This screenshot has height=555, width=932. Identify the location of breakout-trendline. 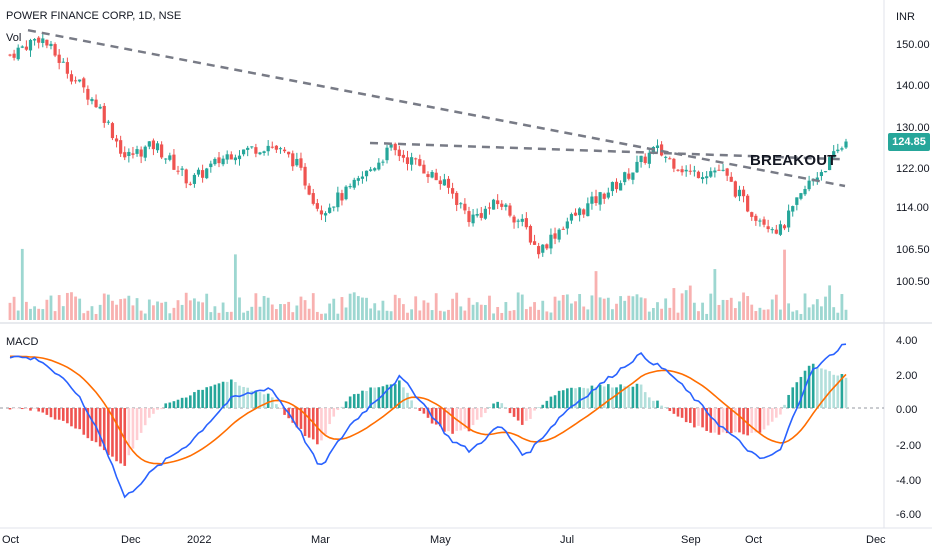
(607, 151).